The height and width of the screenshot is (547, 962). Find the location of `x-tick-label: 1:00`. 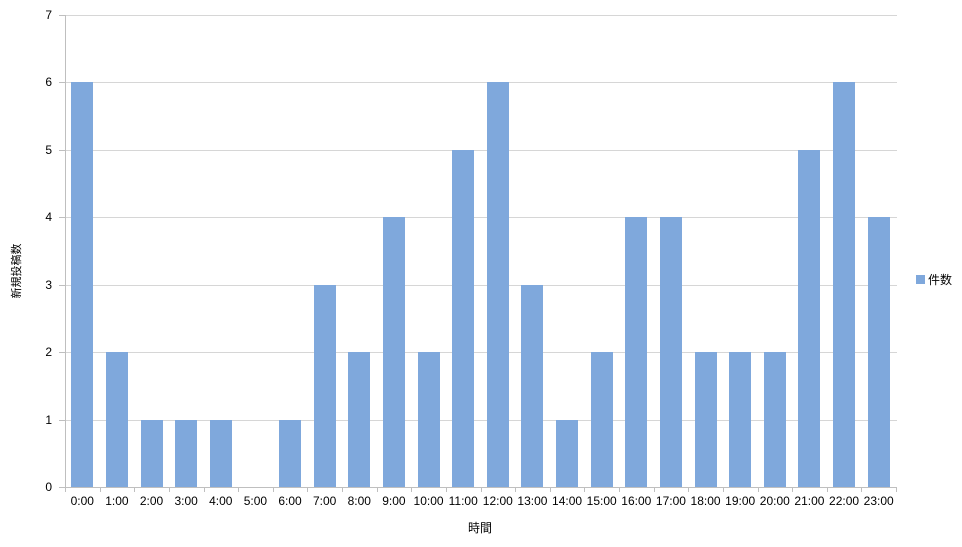

x-tick-label: 1:00 is located at coordinates (117, 501).